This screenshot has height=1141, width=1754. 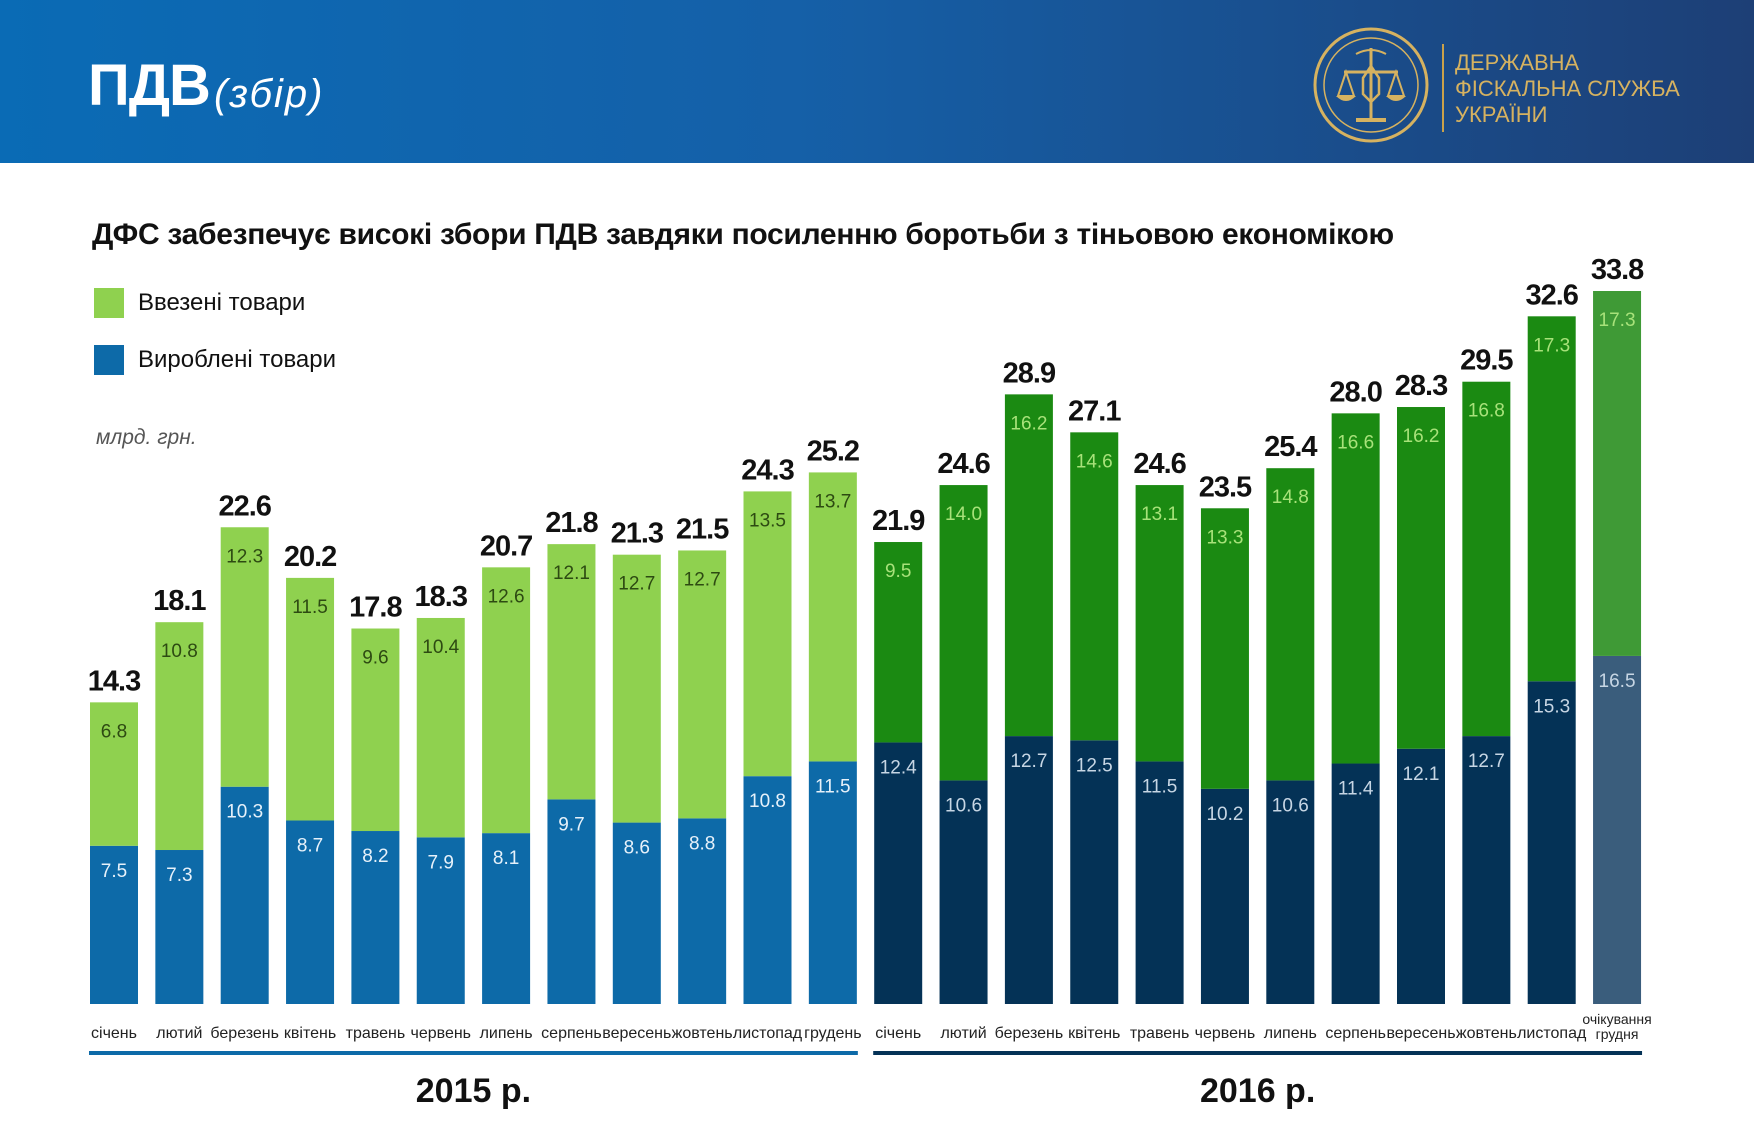 What do you see at coordinates (1094, 411) in the screenshot?
I see `data-label-total-15: 27.1` at bounding box center [1094, 411].